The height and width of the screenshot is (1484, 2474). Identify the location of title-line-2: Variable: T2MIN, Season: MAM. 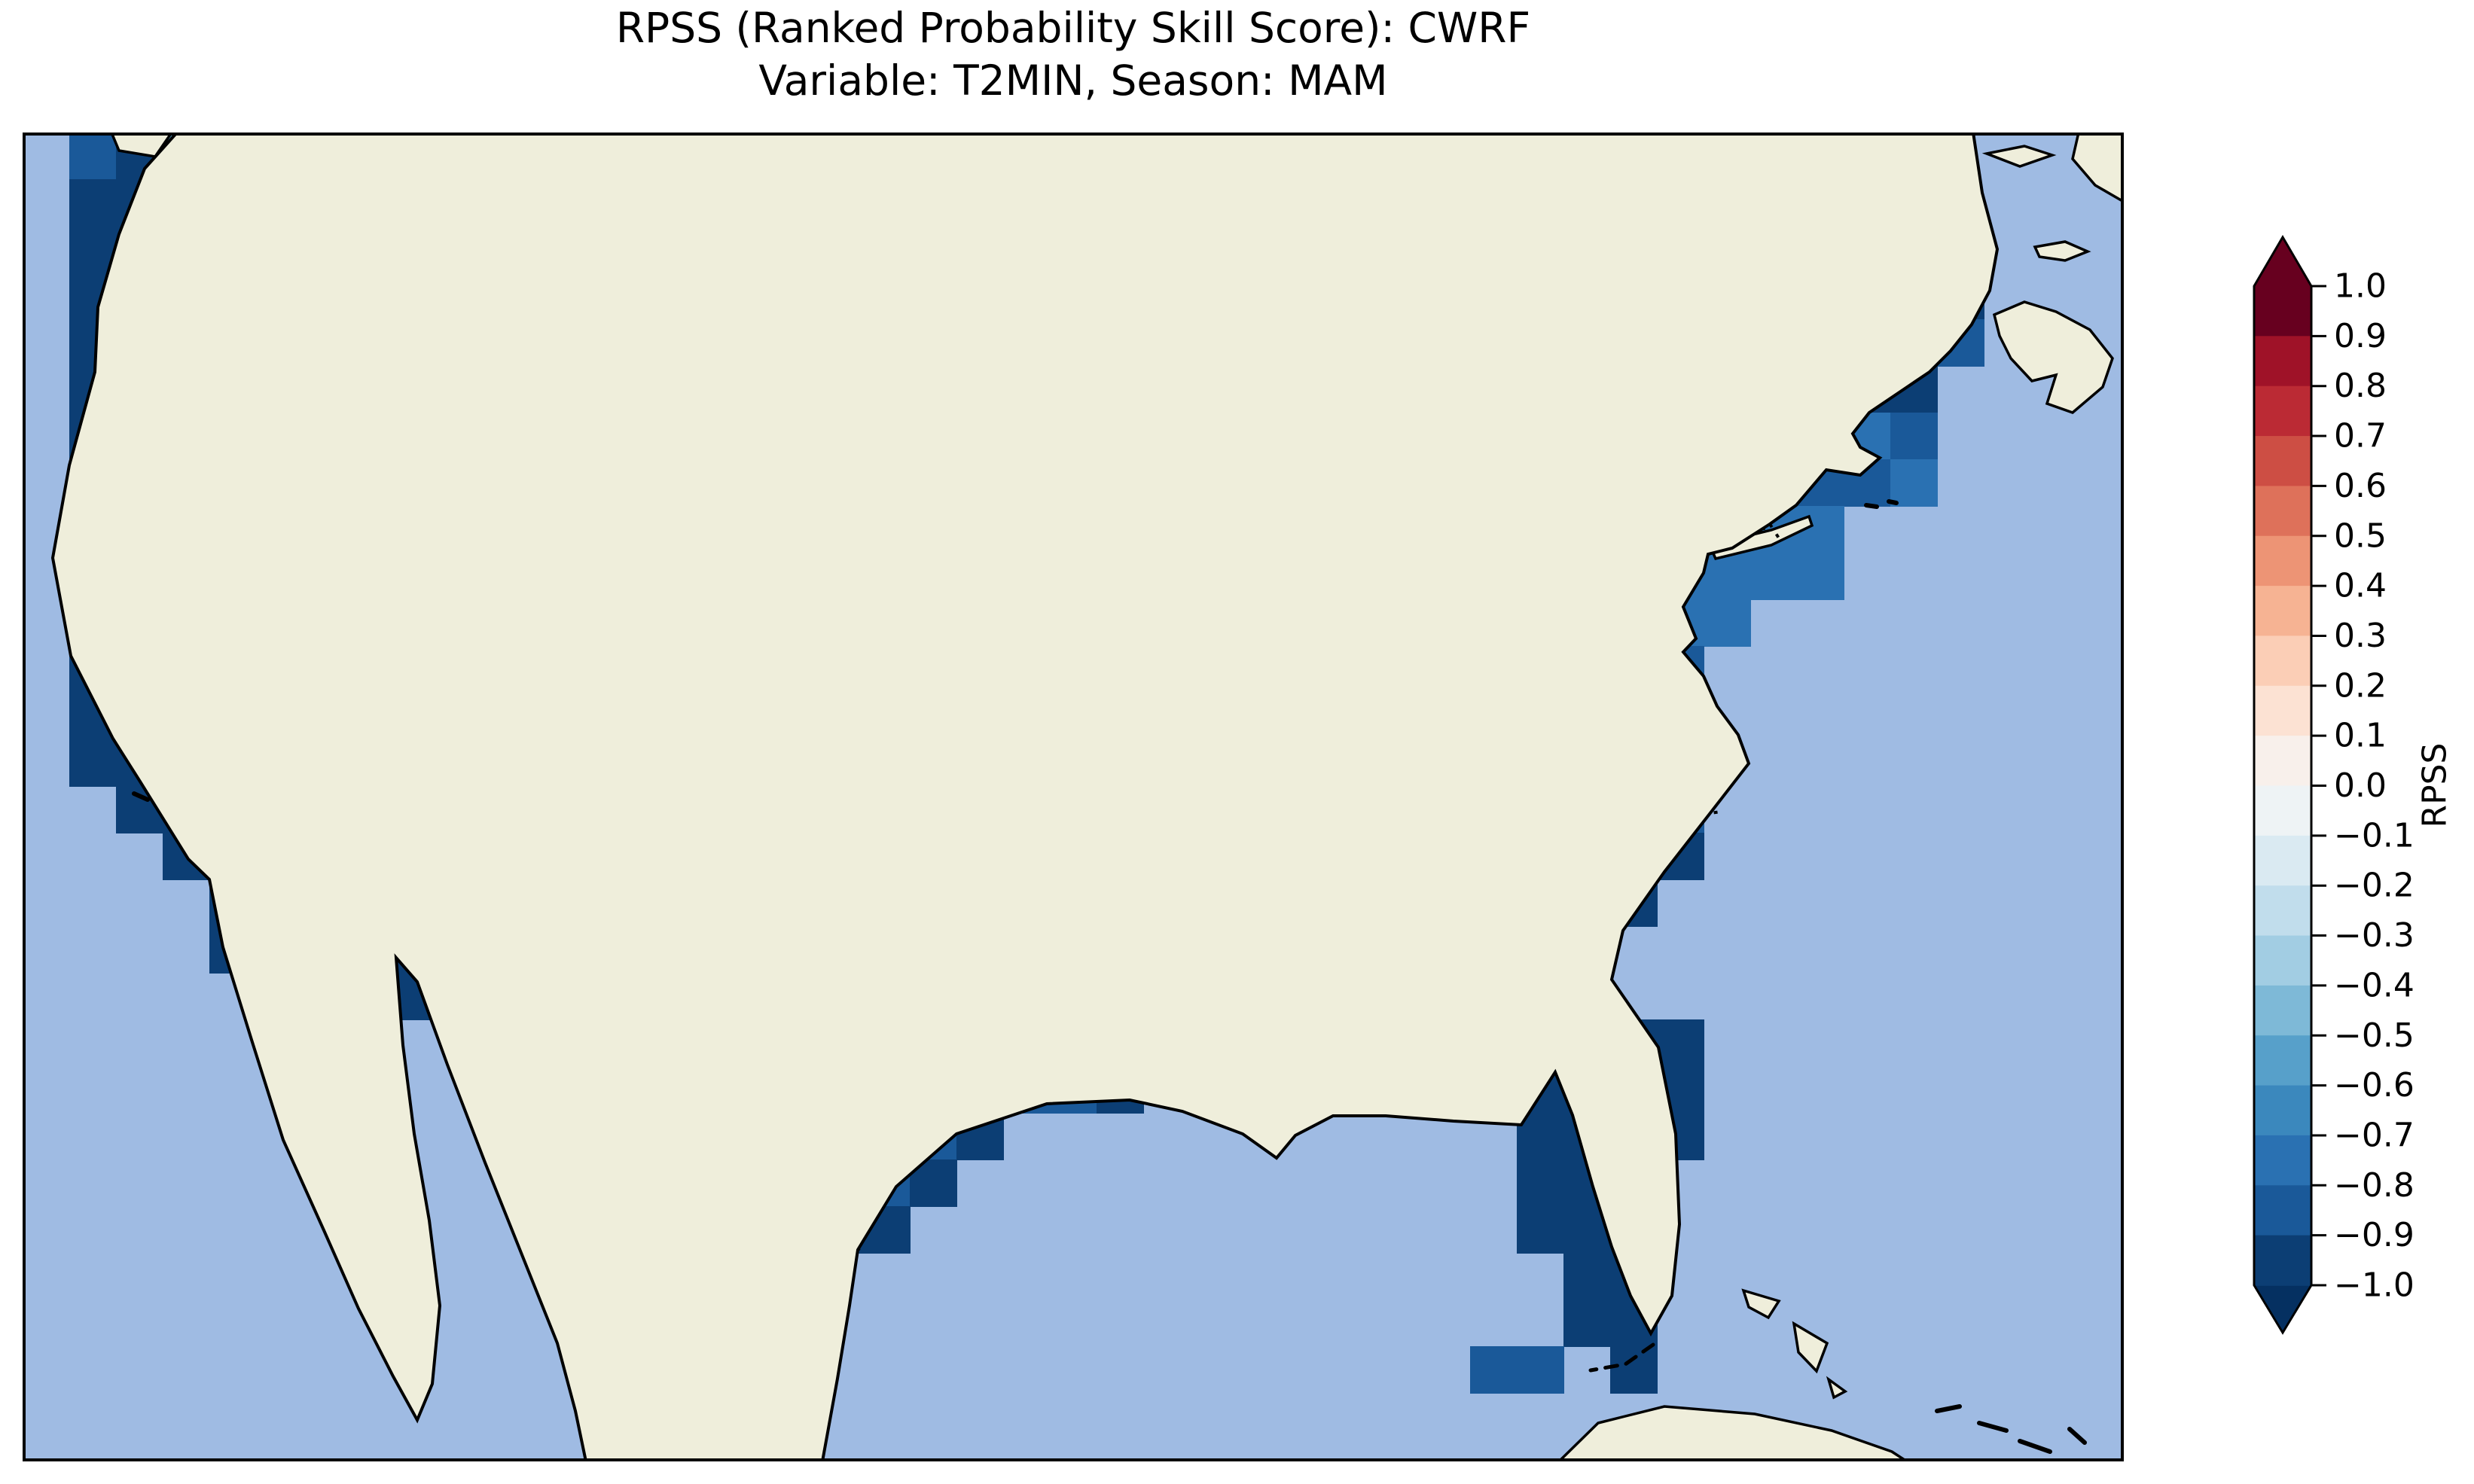
(1073, 80).